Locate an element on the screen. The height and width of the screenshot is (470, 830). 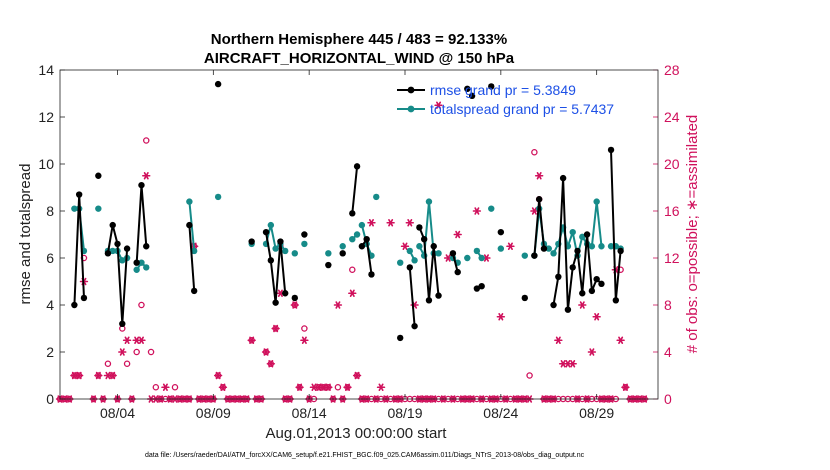
y-right-tick-label: 16 is located at coordinates (672, 211).